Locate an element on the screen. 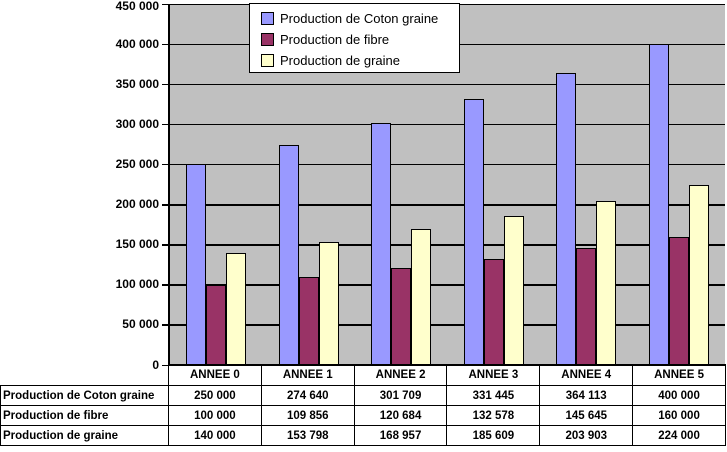 The height and width of the screenshot is (452, 727). legend-label: Production de Coton graine is located at coordinates (359, 18).